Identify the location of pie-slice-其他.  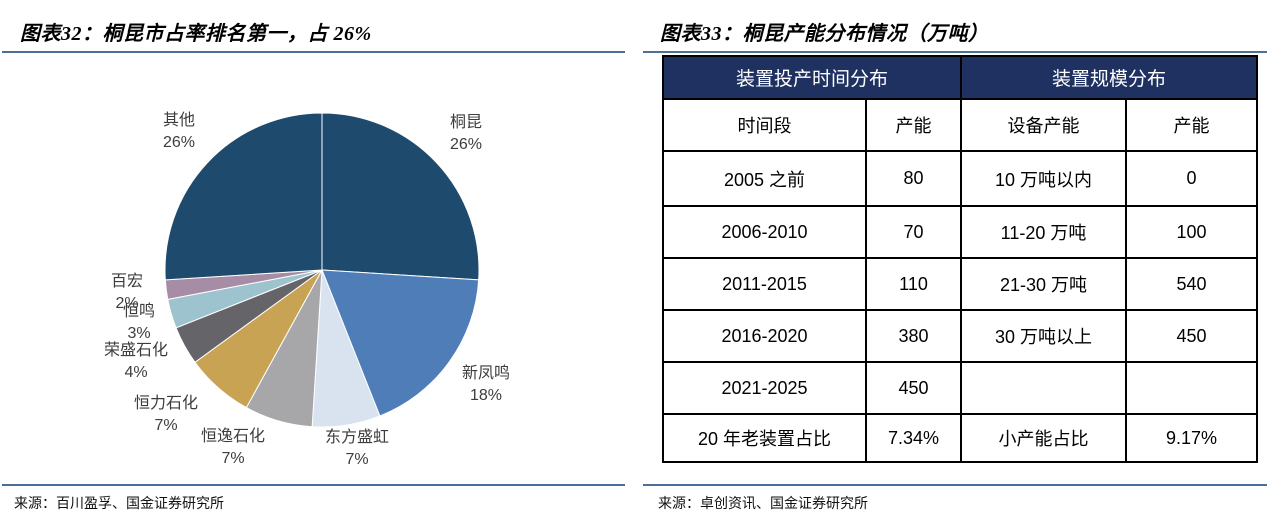
(243, 196).